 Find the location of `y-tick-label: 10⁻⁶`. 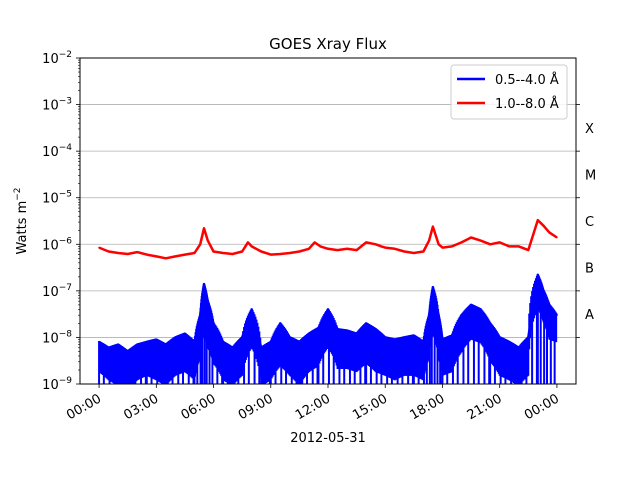

y-tick-label: 10⁻⁶ is located at coordinates (57, 244).